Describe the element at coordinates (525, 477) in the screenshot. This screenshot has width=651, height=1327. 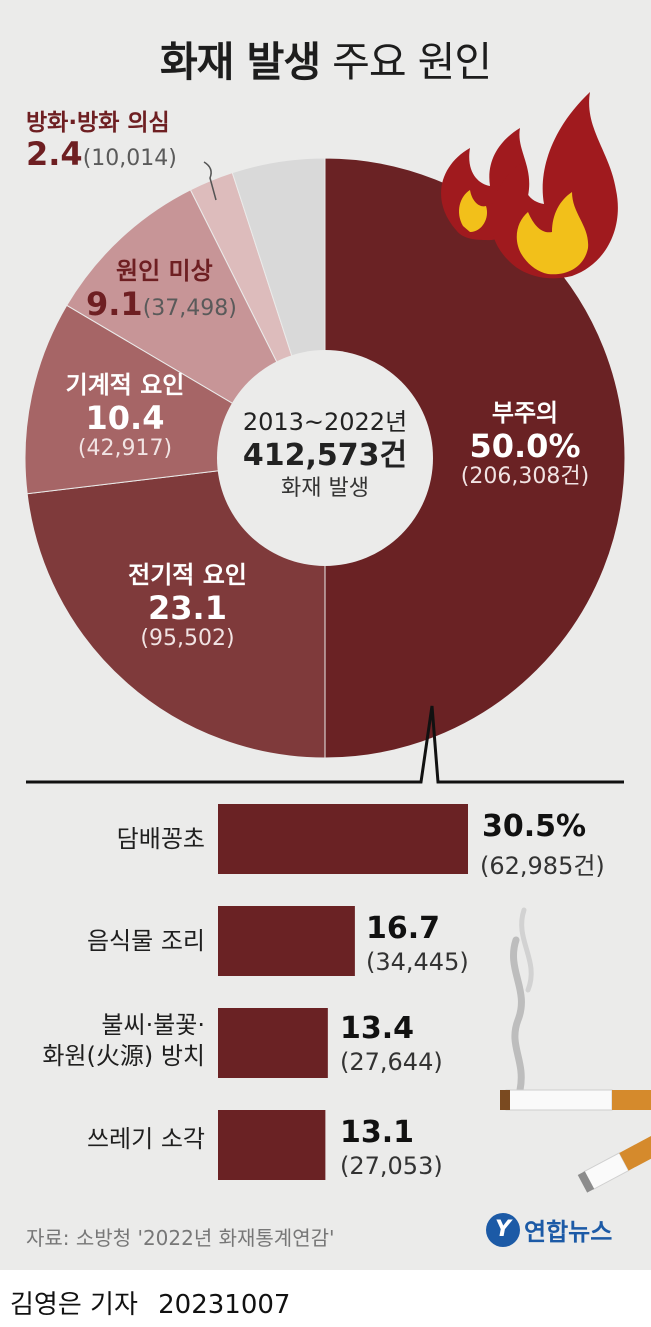
I see `carelessness-count: (206,308건)` at that location.